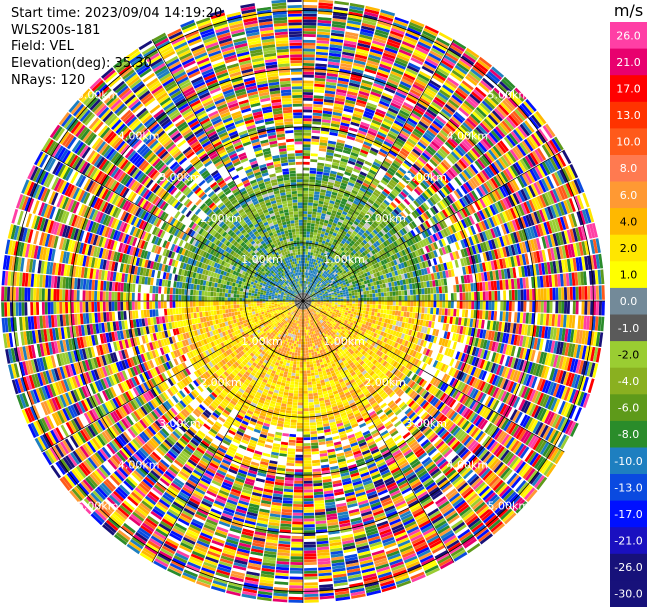  Describe the element at coordinates (628, 381) in the screenshot. I see `colorbar-tick-label: -4.0` at that location.